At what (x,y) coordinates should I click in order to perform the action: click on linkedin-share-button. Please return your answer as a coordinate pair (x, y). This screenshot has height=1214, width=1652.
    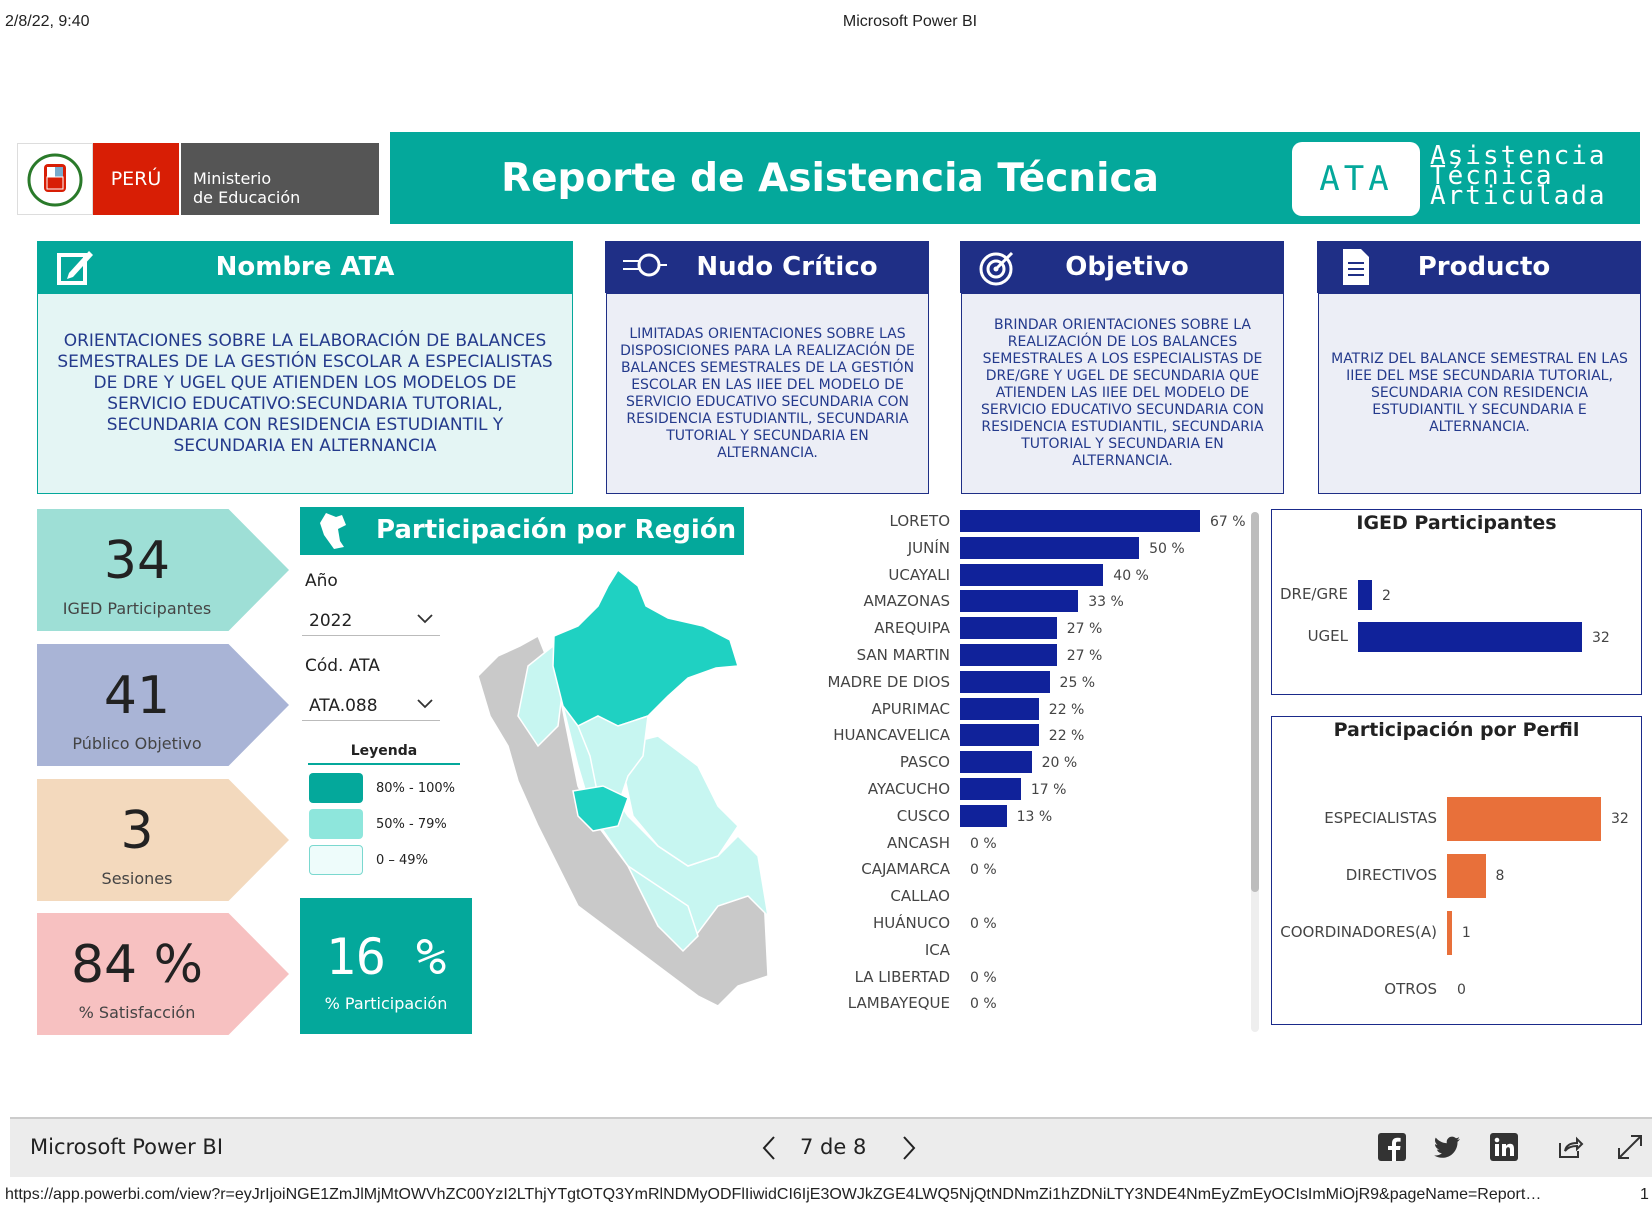
    Looking at the image, I should click on (1504, 1147).